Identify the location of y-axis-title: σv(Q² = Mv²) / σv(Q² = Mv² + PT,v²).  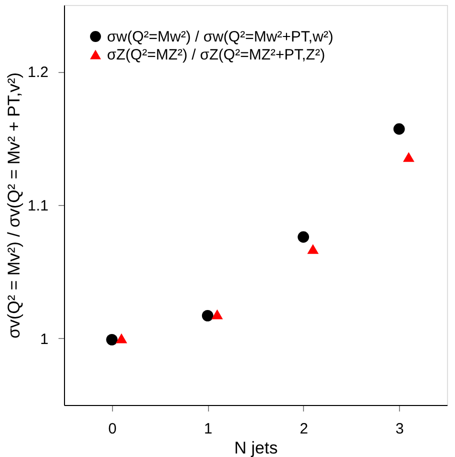
(14, 205).